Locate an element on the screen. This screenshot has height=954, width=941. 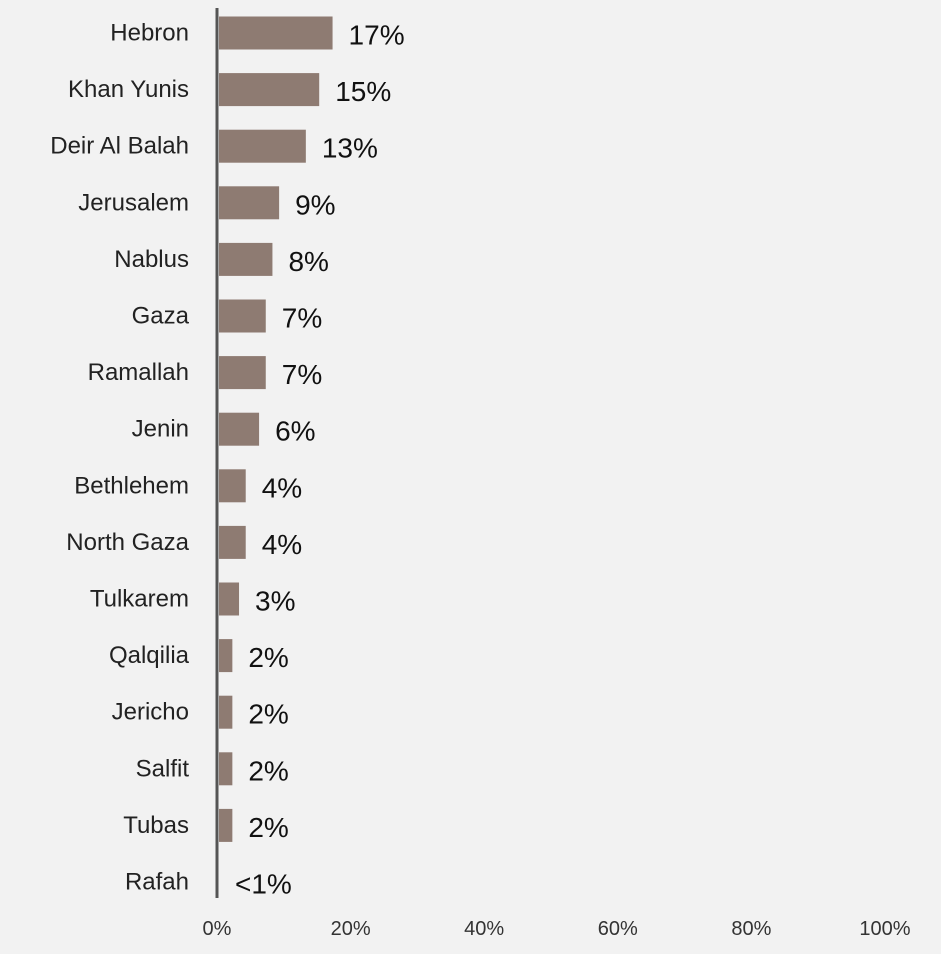
category-label: Tubas is located at coordinates (156, 825).